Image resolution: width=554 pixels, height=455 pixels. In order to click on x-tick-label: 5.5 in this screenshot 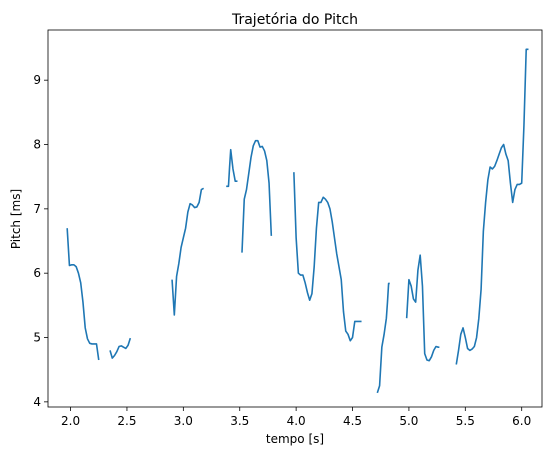, I will do `click(465, 421)`.